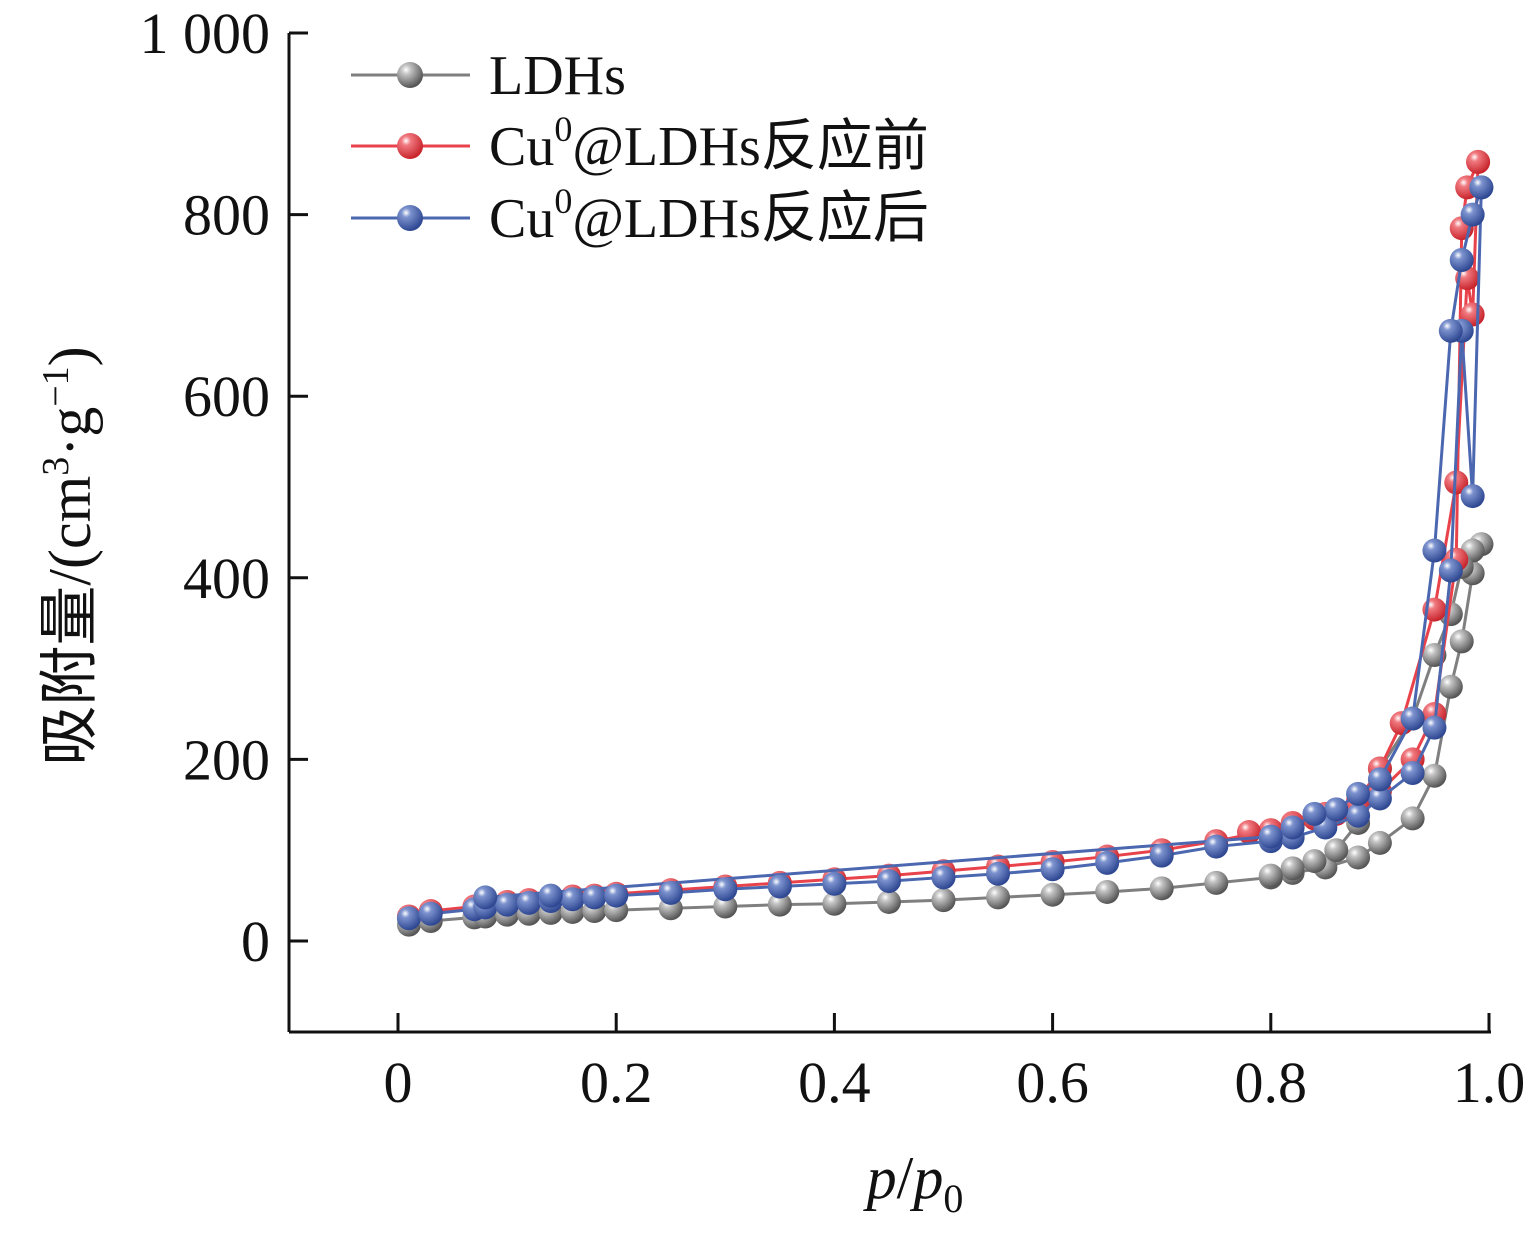 This screenshot has width=1528, height=1236. I want to click on svg-text: Cu0@LDHs反应前, so click(709, 143).